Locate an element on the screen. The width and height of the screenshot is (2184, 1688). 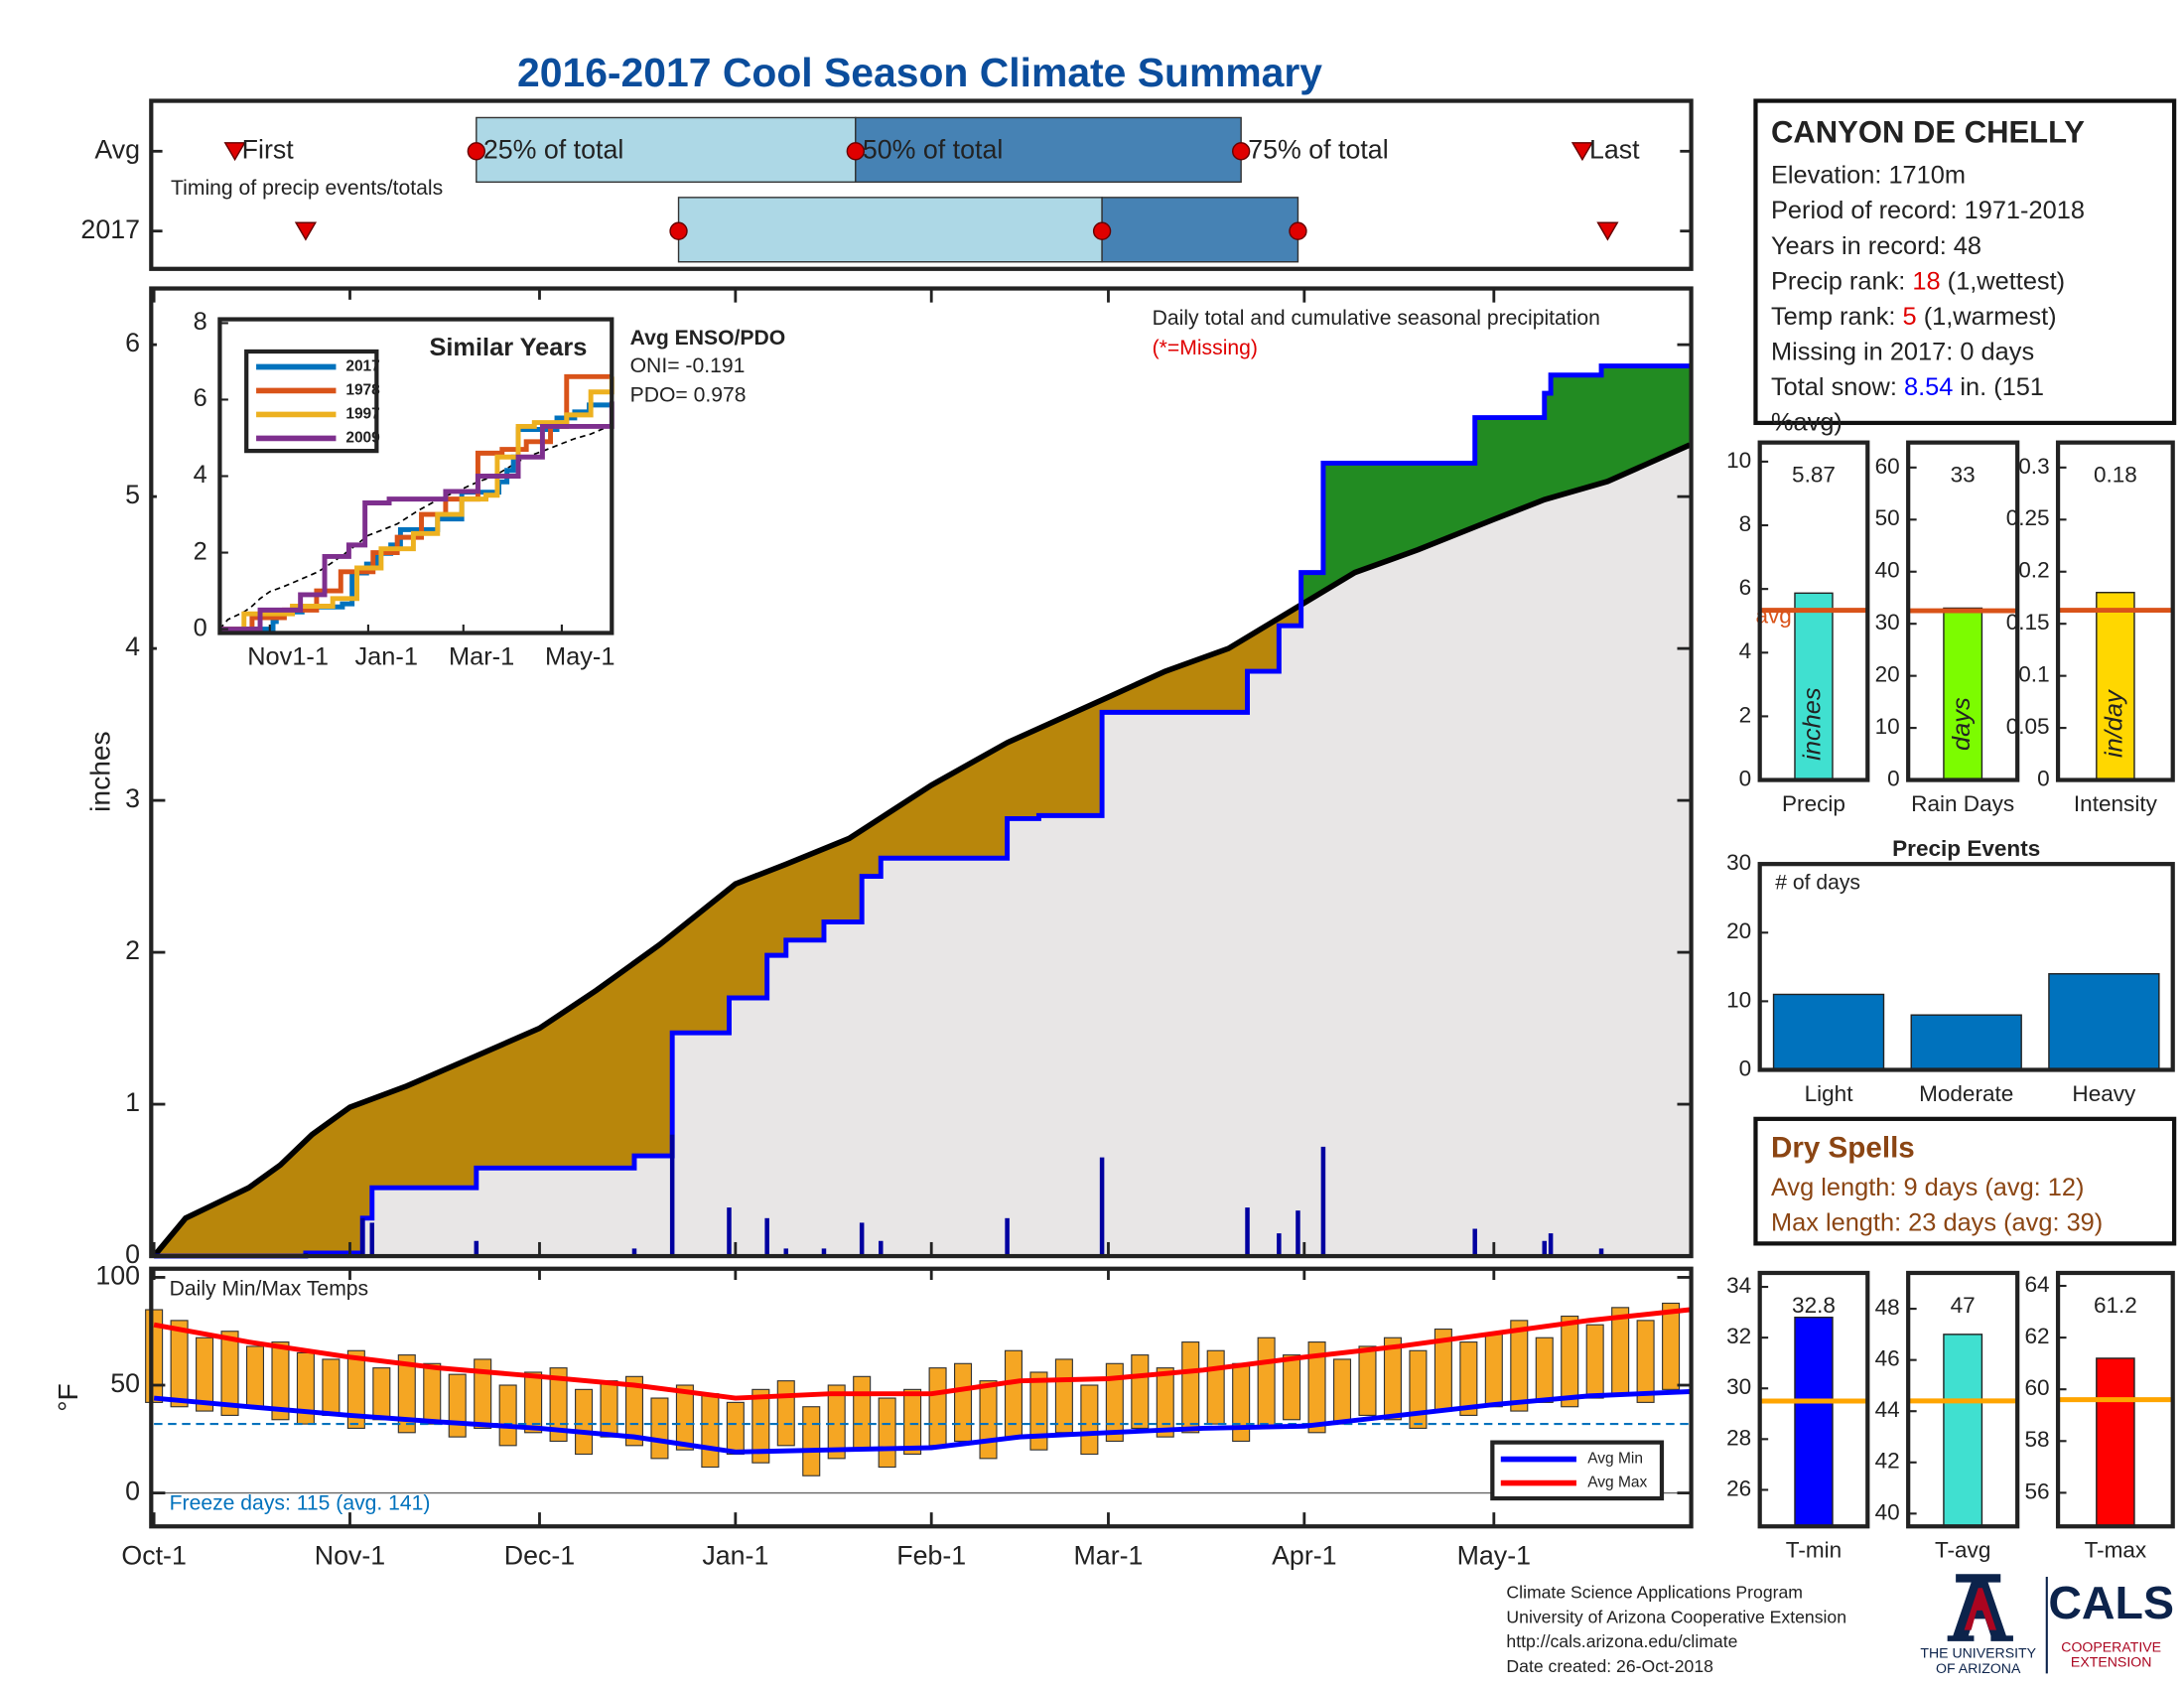
y-tick-label: 50 is located at coordinates (125, 1383).